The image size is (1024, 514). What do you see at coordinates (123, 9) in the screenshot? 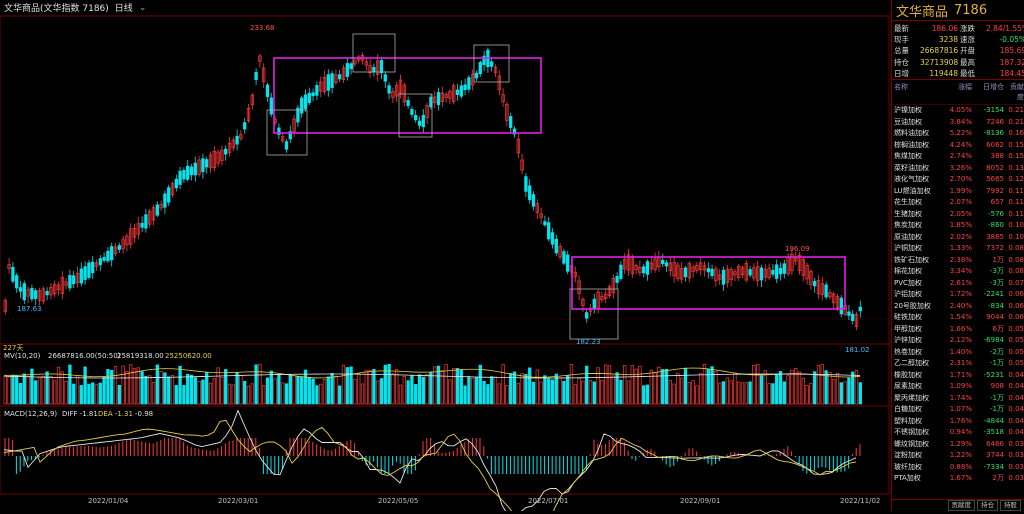
I see `period-selector: 日线` at bounding box center [123, 9].